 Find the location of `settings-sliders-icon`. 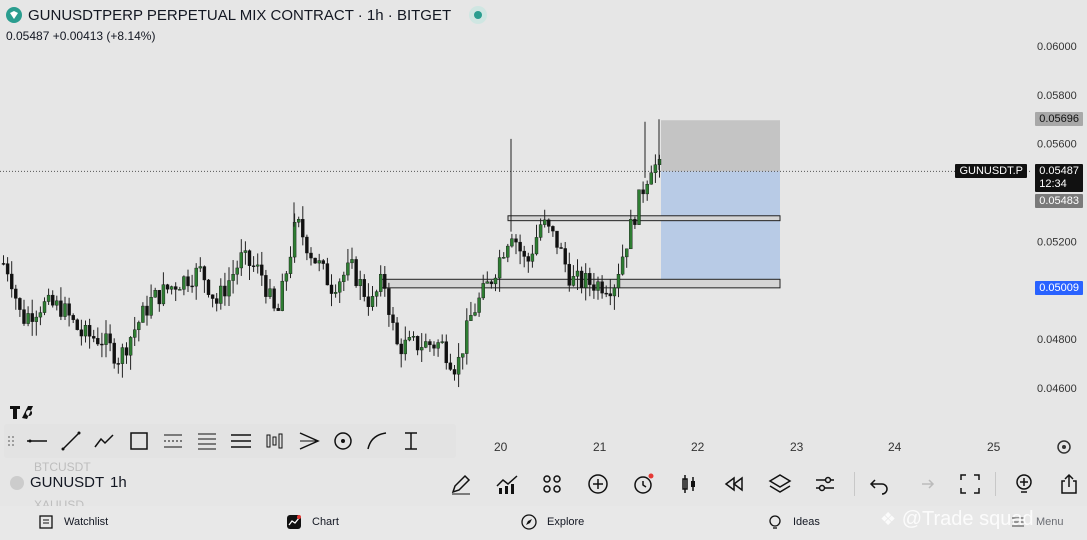

settings-sliders-icon is located at coordinates (825, 484).